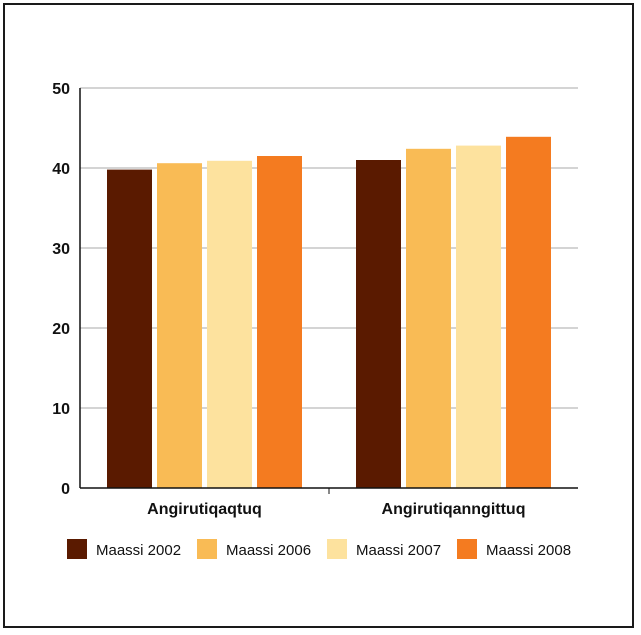 This screenshot has width=641, height=635. What do you see at coordinates (61, 89) in the screenshot?
I see `y-tick-label: 50` at bounding box center [61, 89].